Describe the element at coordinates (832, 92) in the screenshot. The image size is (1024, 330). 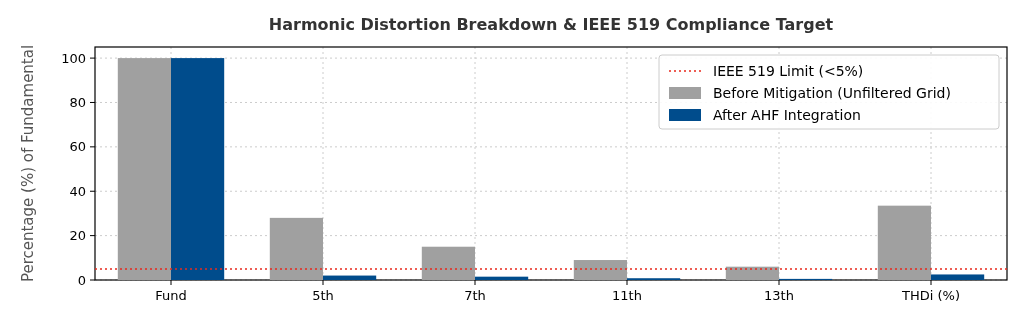
I see `legend-label: Before Mitigation (Unfiltered Grid)` at that location.